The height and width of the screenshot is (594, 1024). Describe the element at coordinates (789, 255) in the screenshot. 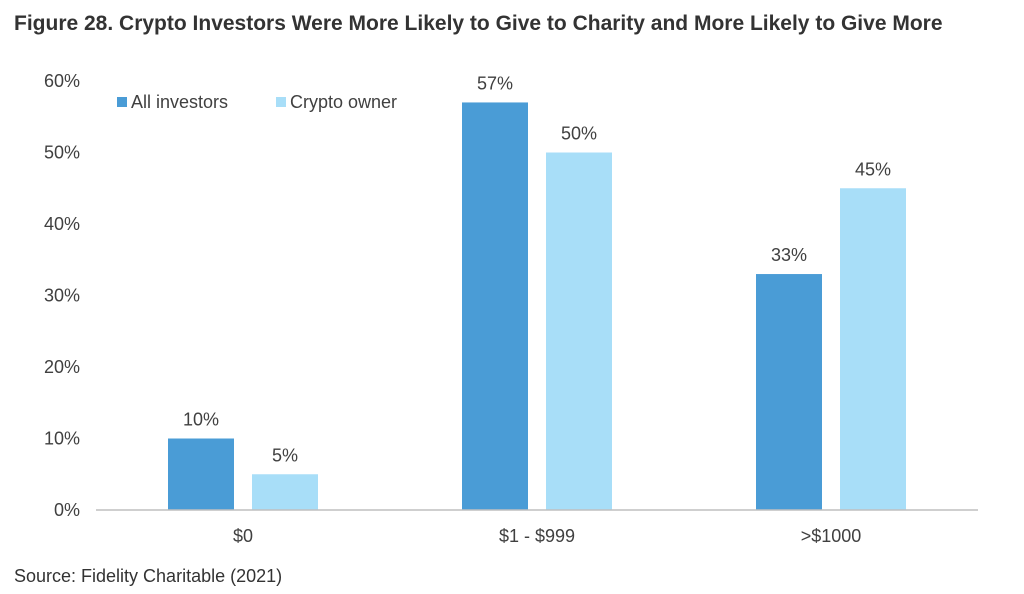

I see `data-label: 33%` at that location.